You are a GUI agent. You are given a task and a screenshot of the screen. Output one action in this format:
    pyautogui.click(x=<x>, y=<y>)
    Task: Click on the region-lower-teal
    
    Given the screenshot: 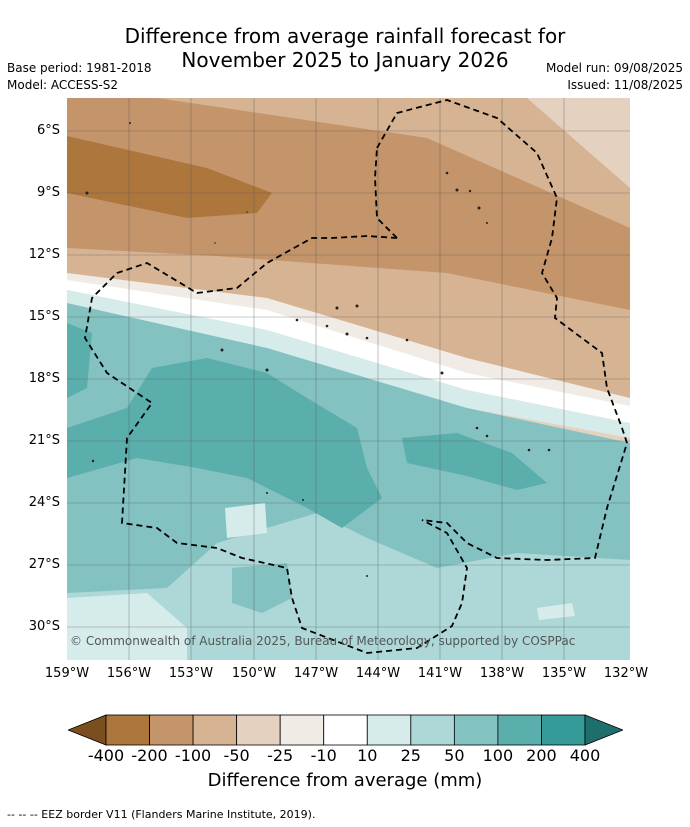 What is the action you would take?
    pyautogui.click(x=262, y=588)
    